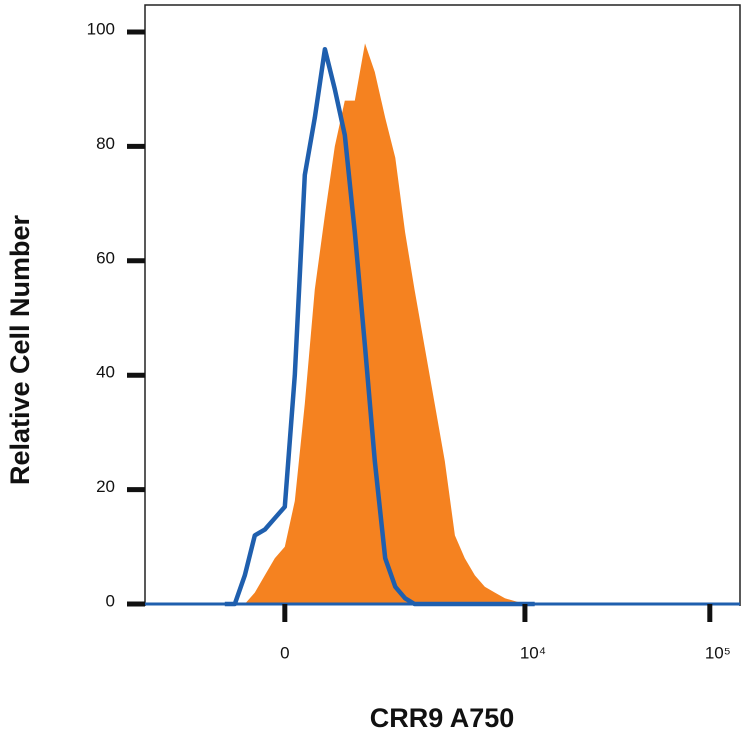 This screenshot has height=746, width=742. Describe the element at coordinates (533, 652) in the screenshot. I see `x-tick-label: 10⁴` at that location.